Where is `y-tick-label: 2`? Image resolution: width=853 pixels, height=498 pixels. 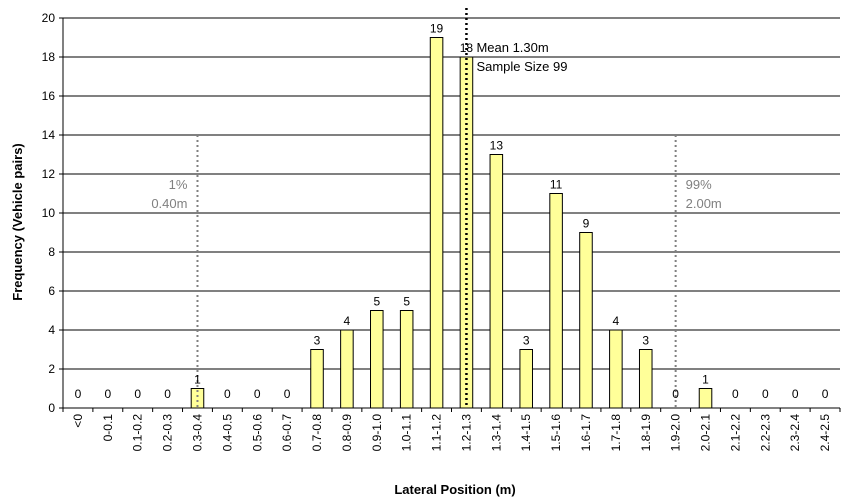
y-tick-label: 2 is located at coordinates (51, 369).